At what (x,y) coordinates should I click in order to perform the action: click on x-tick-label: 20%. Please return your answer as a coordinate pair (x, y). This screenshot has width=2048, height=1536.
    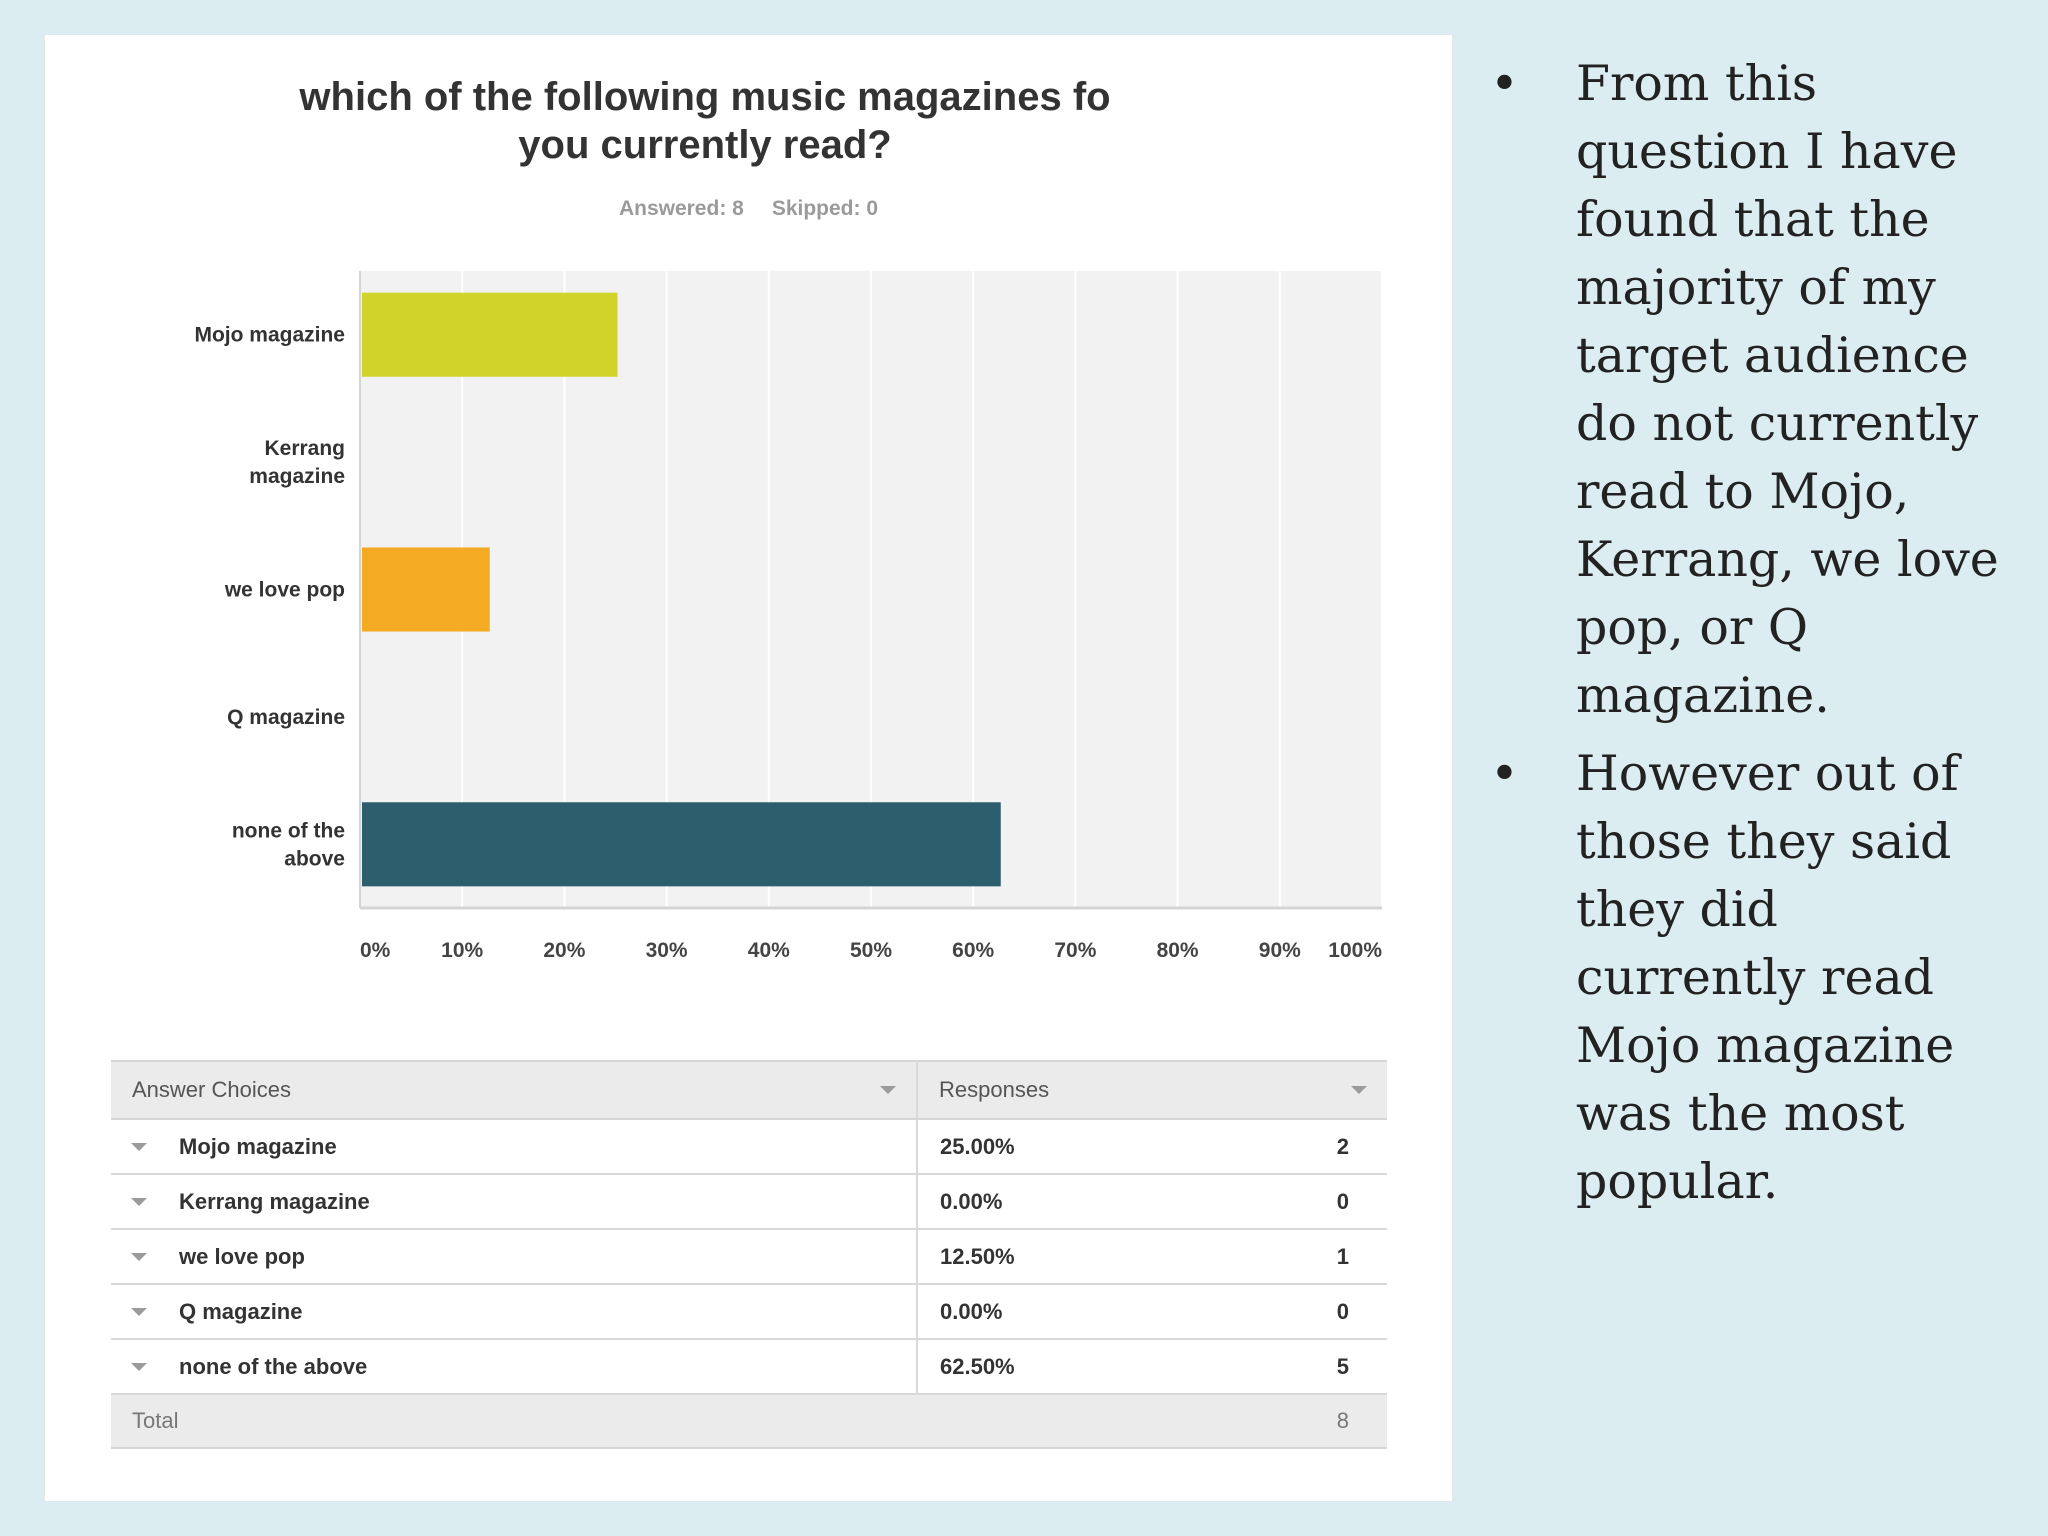
    Looking at the image, I should click on (564, 950).